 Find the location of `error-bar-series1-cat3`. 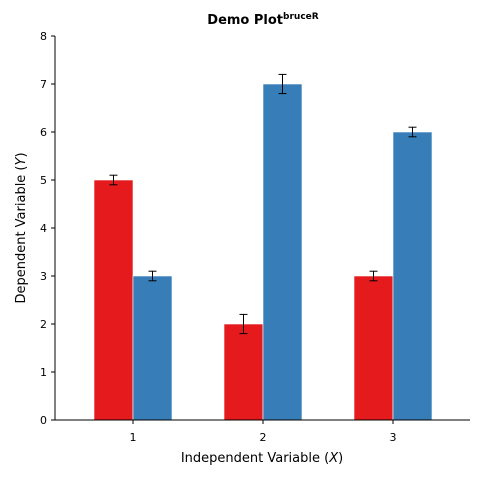

error-bar-series1-cat3 is located at coordinates (373, 276).